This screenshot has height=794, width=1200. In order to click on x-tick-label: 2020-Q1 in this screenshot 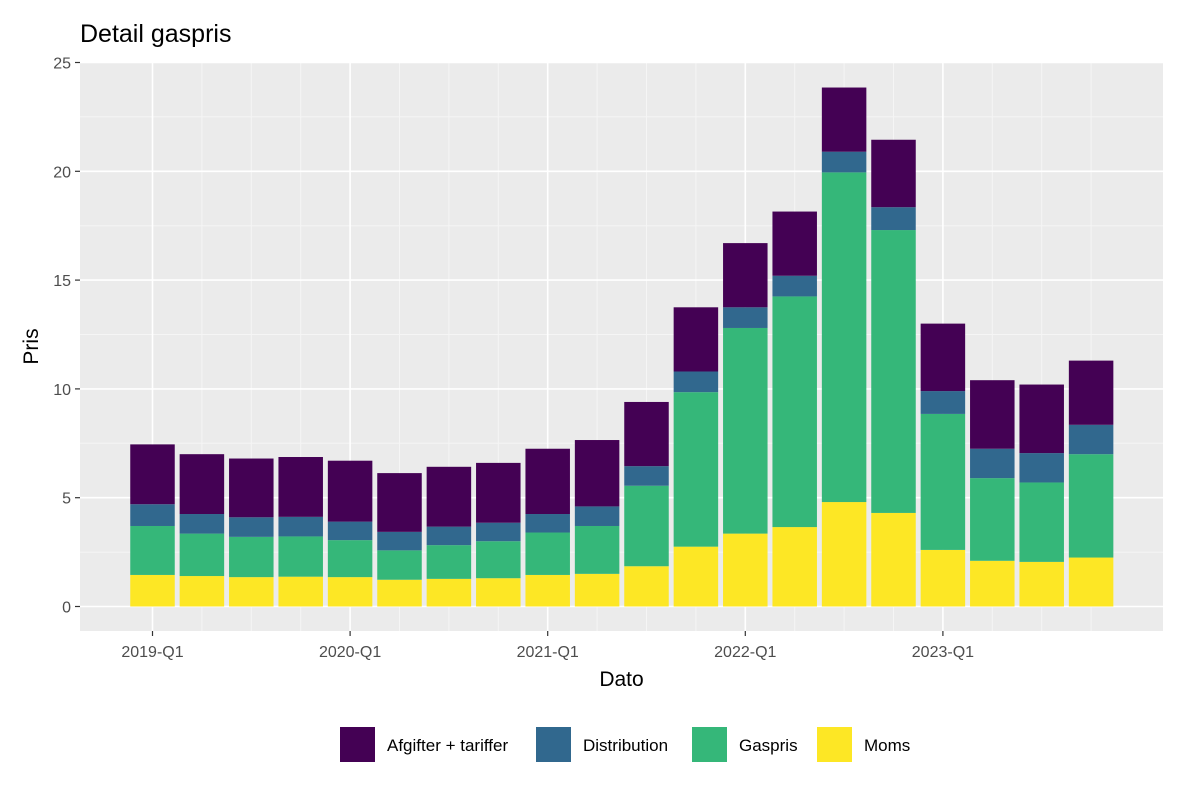, I will do `click(350, 652)`.